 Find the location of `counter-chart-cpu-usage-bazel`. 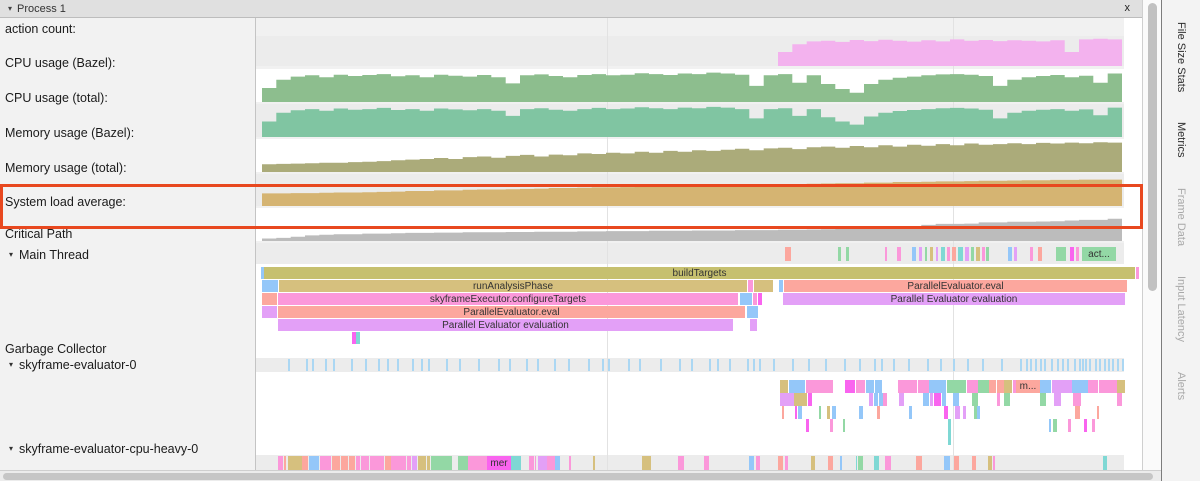

counter-chart-cpu-usage-bazel is located at coordinates (692, 86).